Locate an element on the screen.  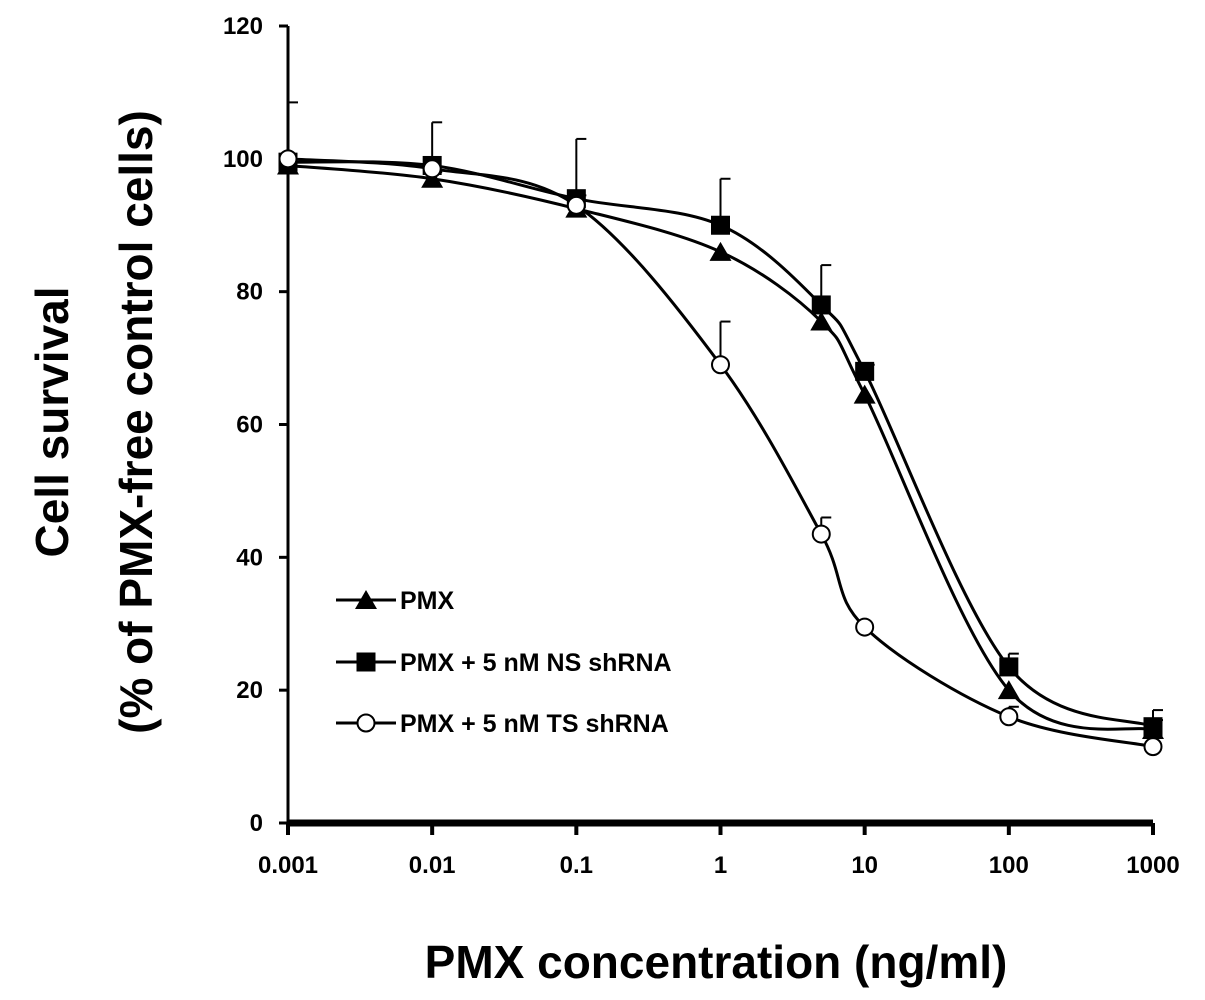
y-tick-label: 60 is located at coordinates (249, 425).